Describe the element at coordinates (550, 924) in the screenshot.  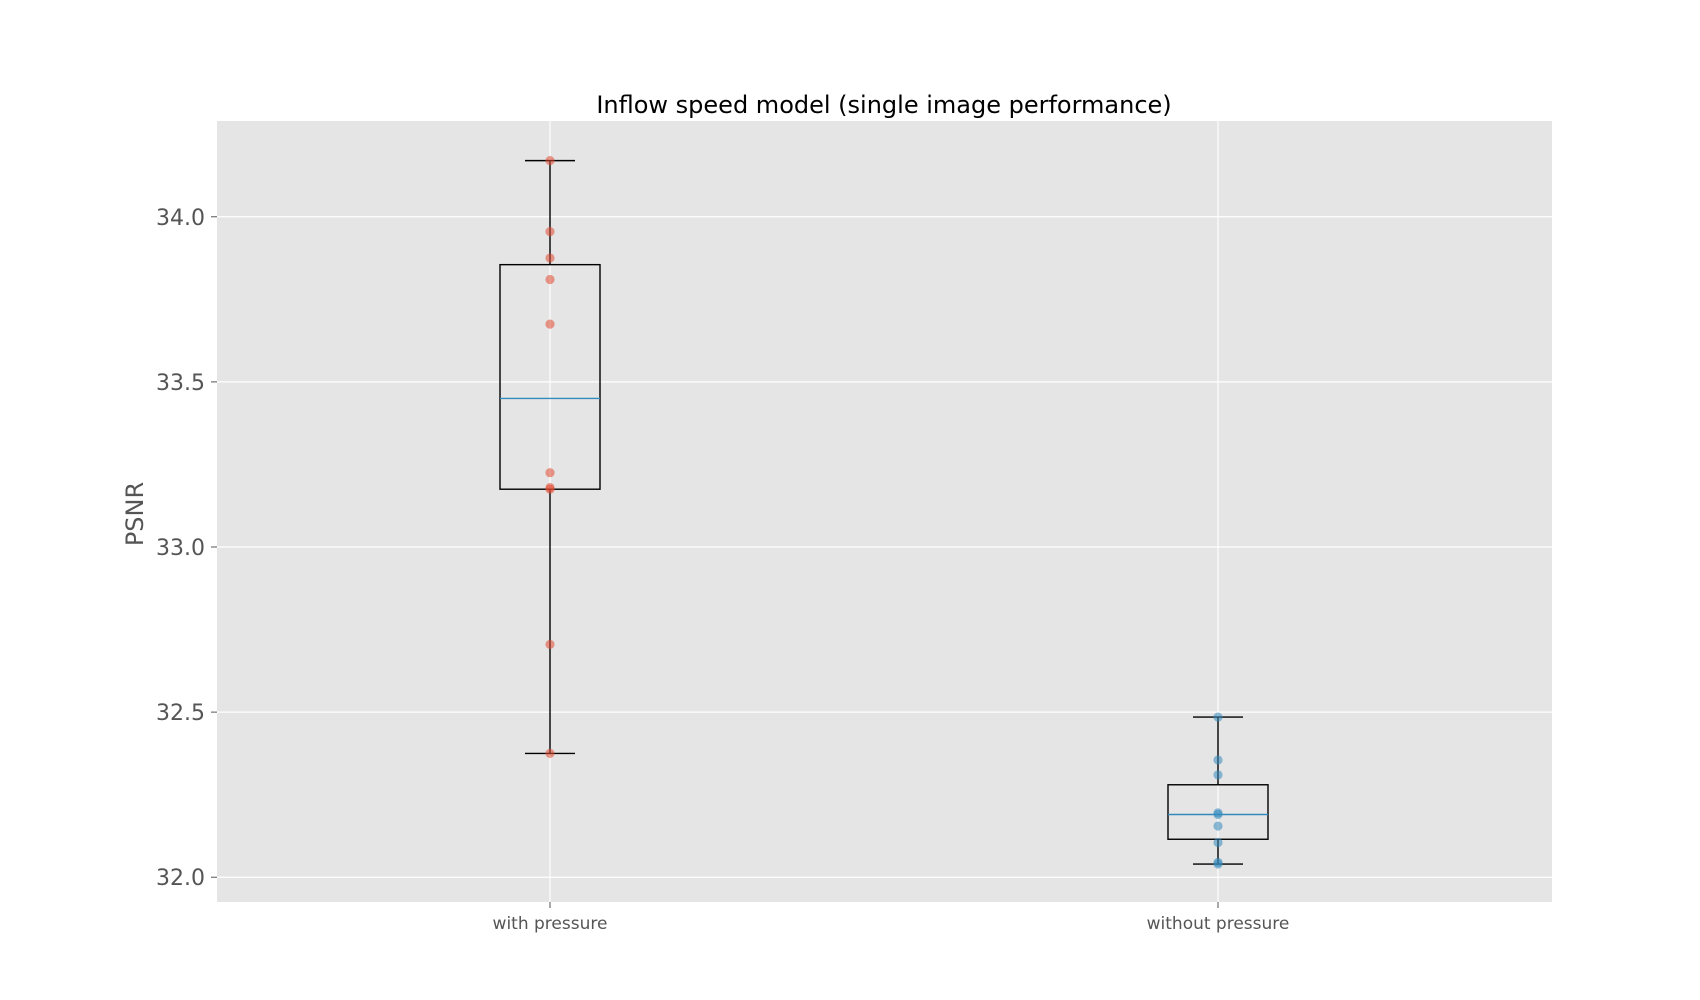
I see `x-tick-label: with pressure` at that location.